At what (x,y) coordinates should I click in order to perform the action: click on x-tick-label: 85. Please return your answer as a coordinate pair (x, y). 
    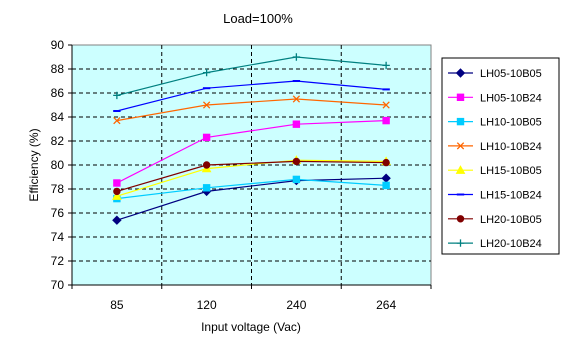
    Looking at the image, I should click on (117, 305).